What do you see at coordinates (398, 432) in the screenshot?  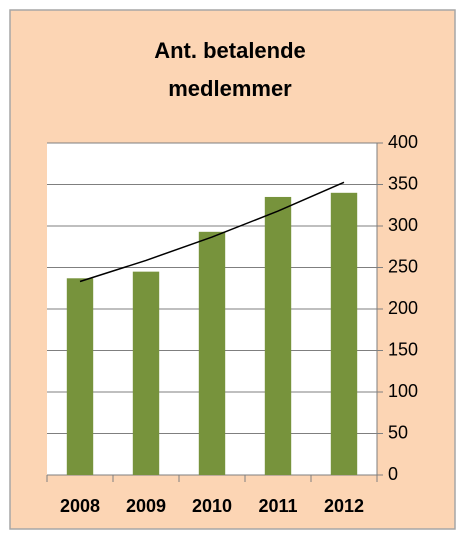 I see `y-tick-label: 50` at bounding box center [398, 432].